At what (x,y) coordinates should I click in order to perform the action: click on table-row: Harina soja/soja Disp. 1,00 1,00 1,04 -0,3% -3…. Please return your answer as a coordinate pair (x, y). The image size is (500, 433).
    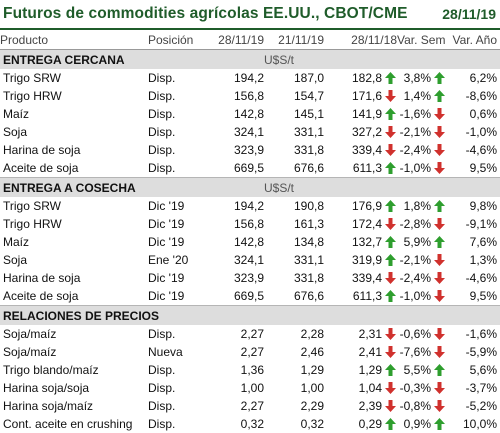
    Looking at the image, I should click on (250, 388).